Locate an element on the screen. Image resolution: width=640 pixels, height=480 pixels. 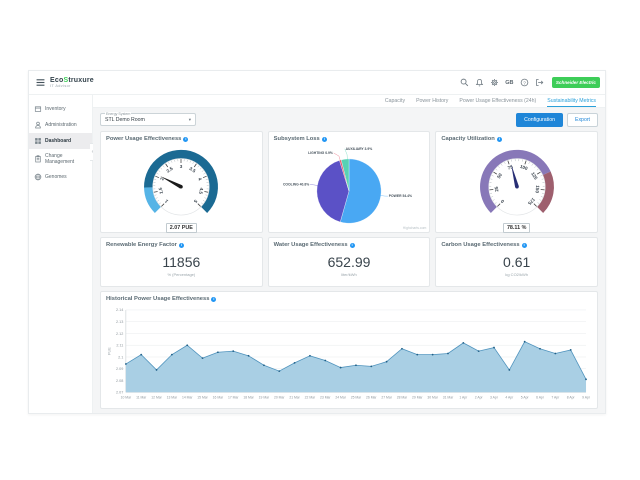
svg-text: 23 Mar is located at coordinates (325, 398).